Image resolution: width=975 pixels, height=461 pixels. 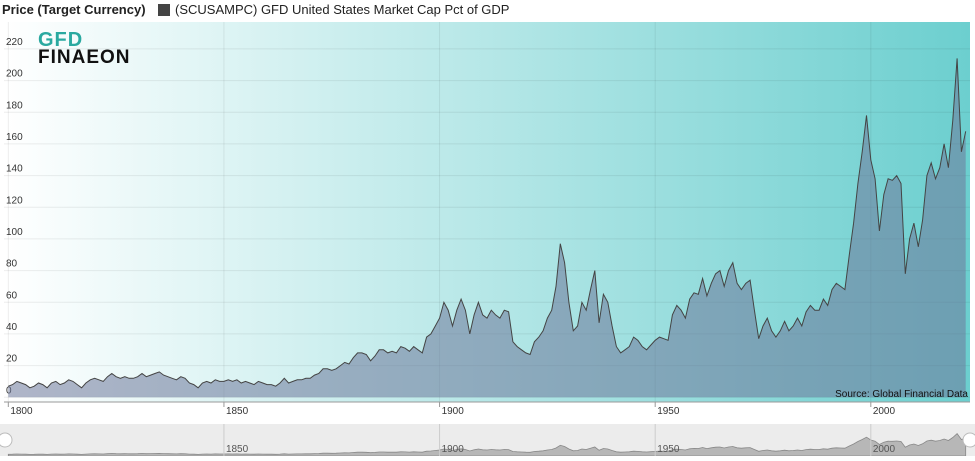 I want to click on logo: GFD FINAEON, so click(x=84, y=48).